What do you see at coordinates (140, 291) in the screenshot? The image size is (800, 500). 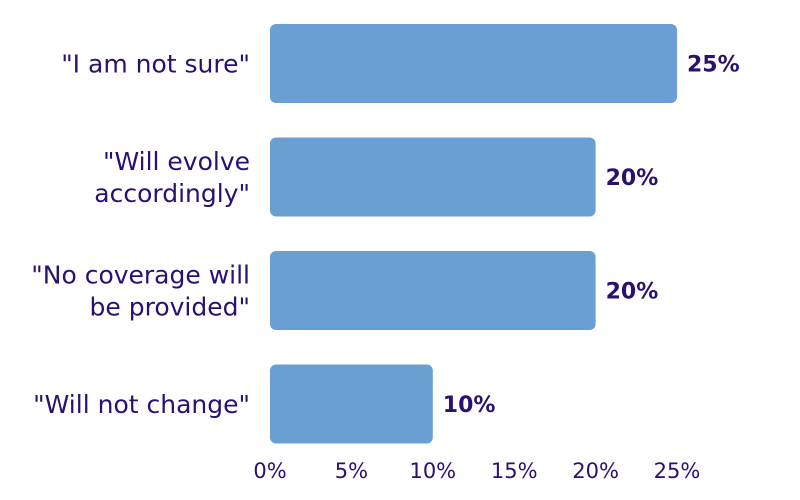 I see `category-label-2: "No coverage will be provided"` at bounding box center [140, 291].